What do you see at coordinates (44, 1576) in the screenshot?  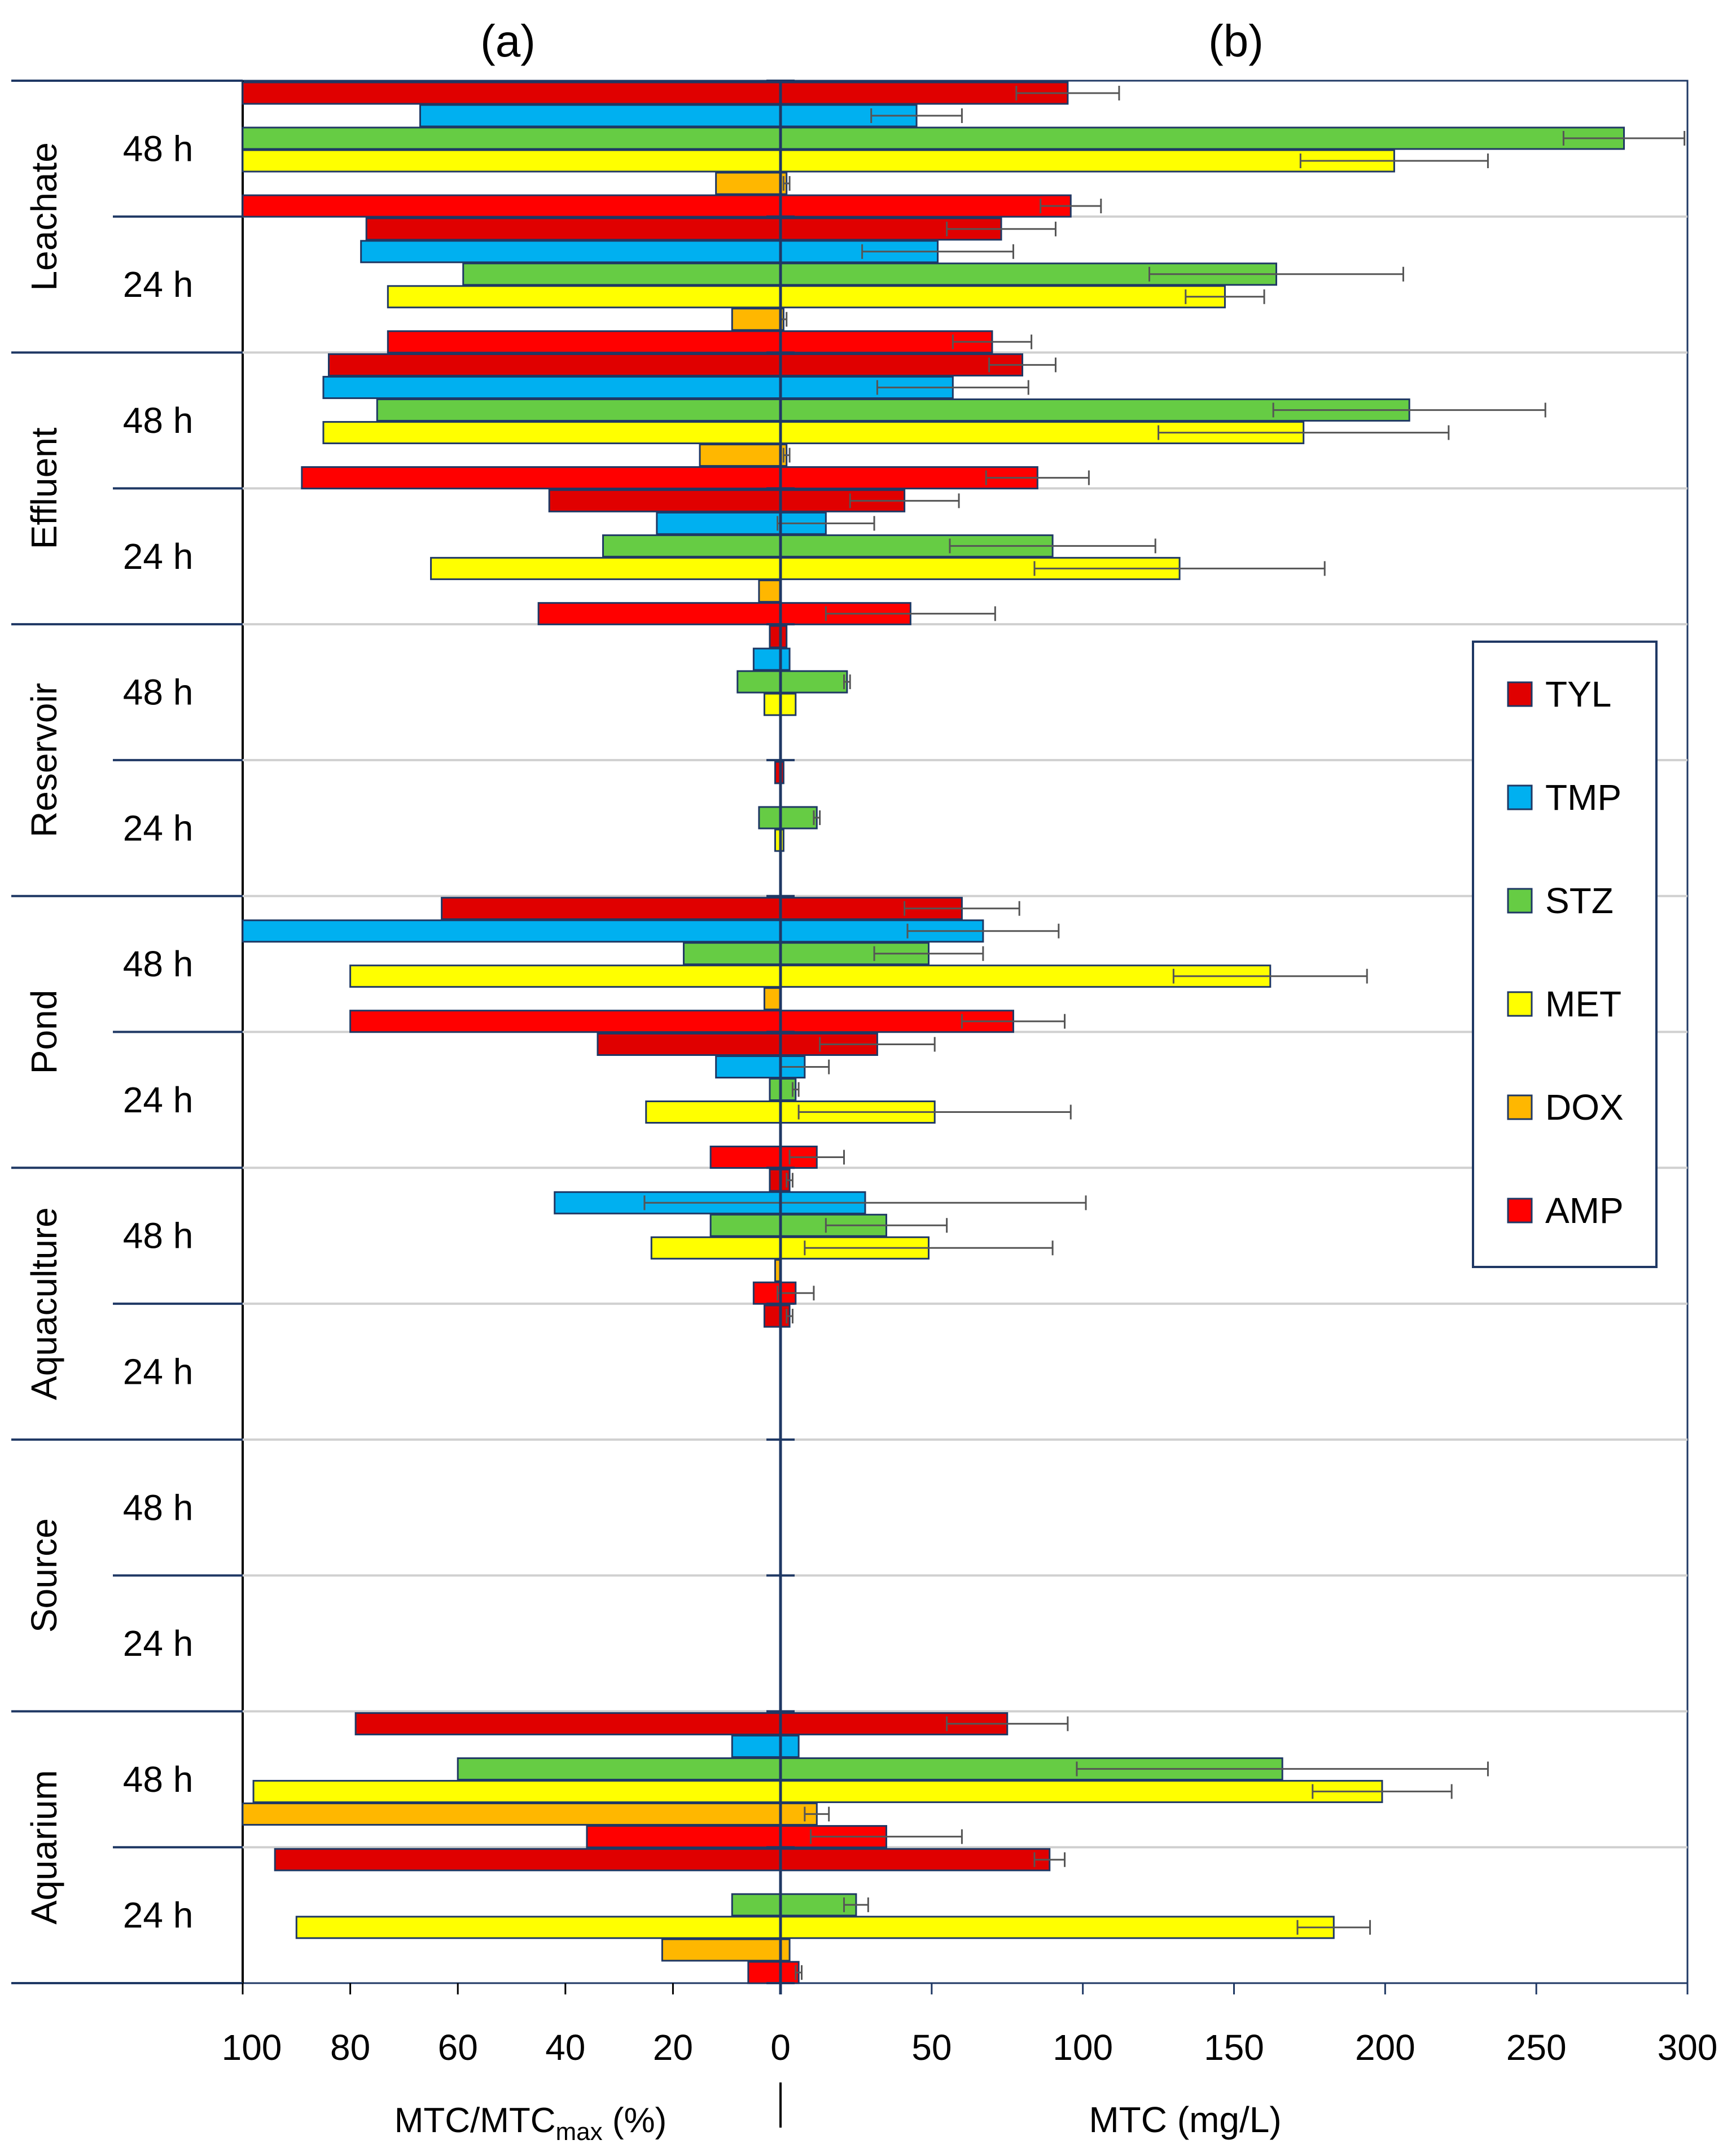 I see `group-label: Source` at bounding box center [44, 1576].